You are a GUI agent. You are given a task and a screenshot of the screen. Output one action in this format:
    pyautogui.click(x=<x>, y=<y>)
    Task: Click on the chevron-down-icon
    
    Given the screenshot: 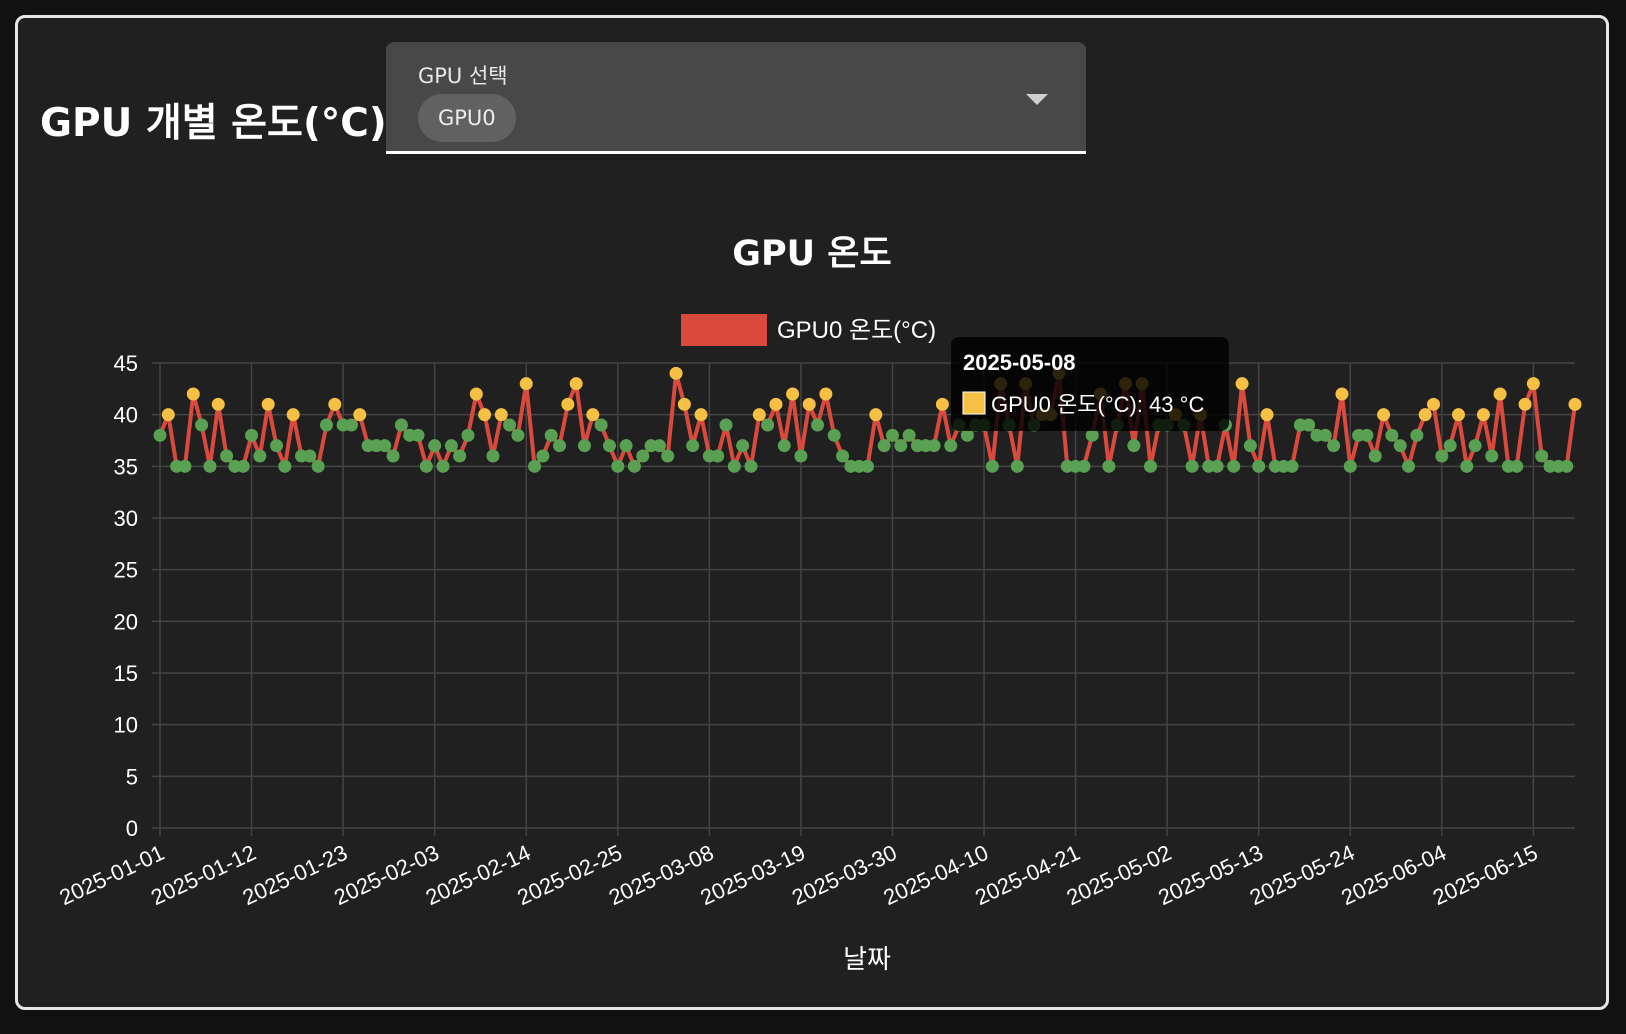 What is the action you would take?
    pyautogui.click(x=1037, y=99)
    